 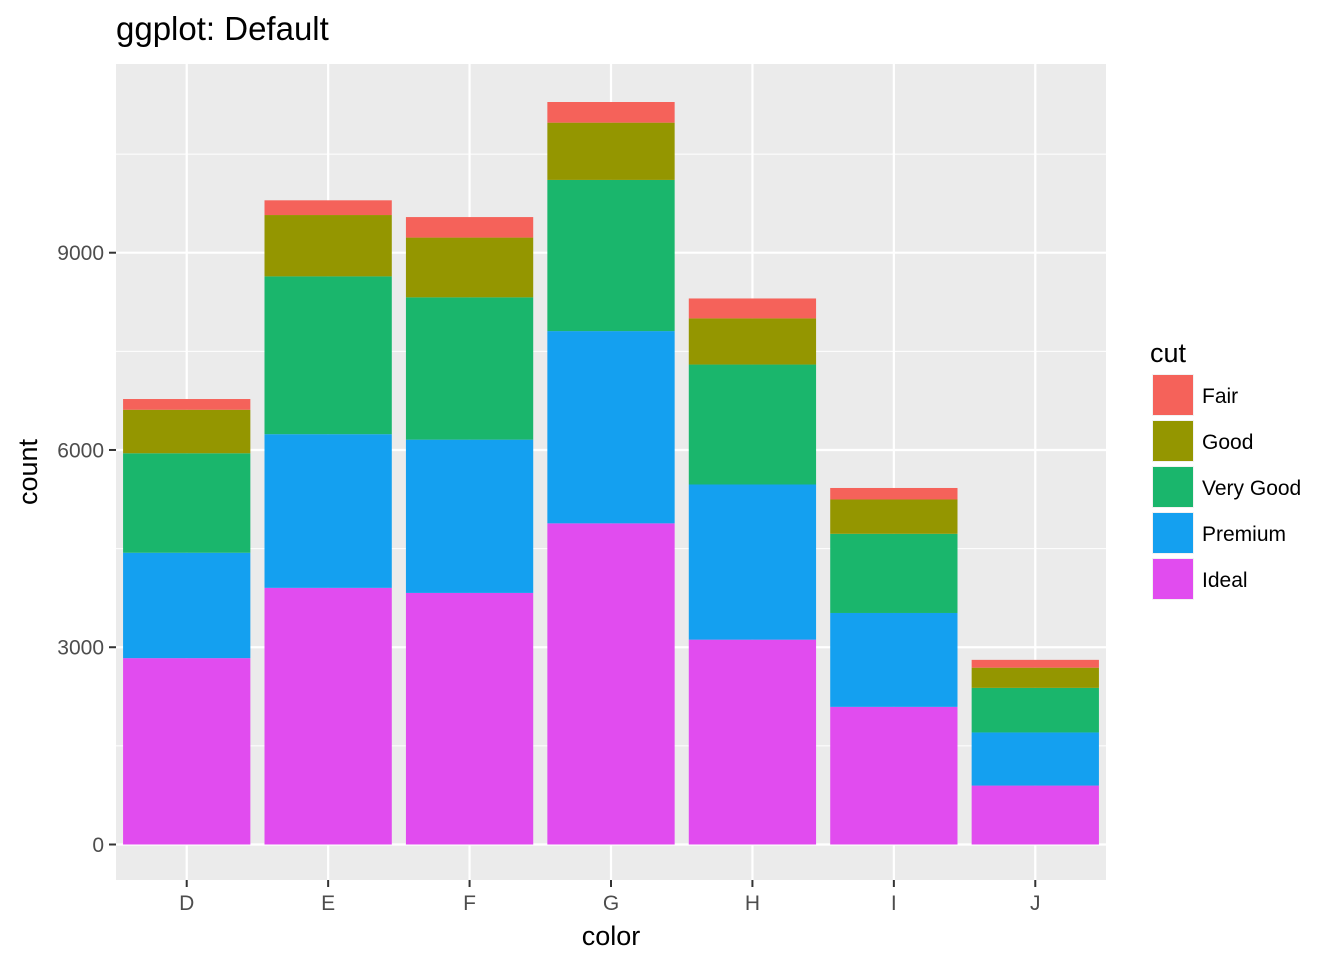 I want to click on bar-f-very-good, so click(x=469, y=368).